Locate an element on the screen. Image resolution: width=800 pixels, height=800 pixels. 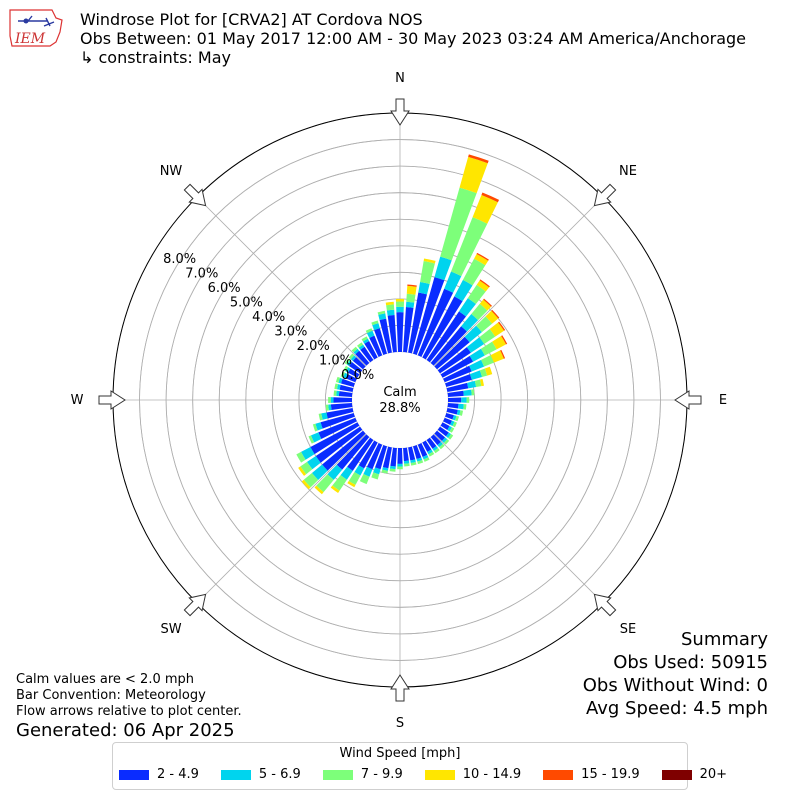
compass-s: S is located at coordinates (400, 723).